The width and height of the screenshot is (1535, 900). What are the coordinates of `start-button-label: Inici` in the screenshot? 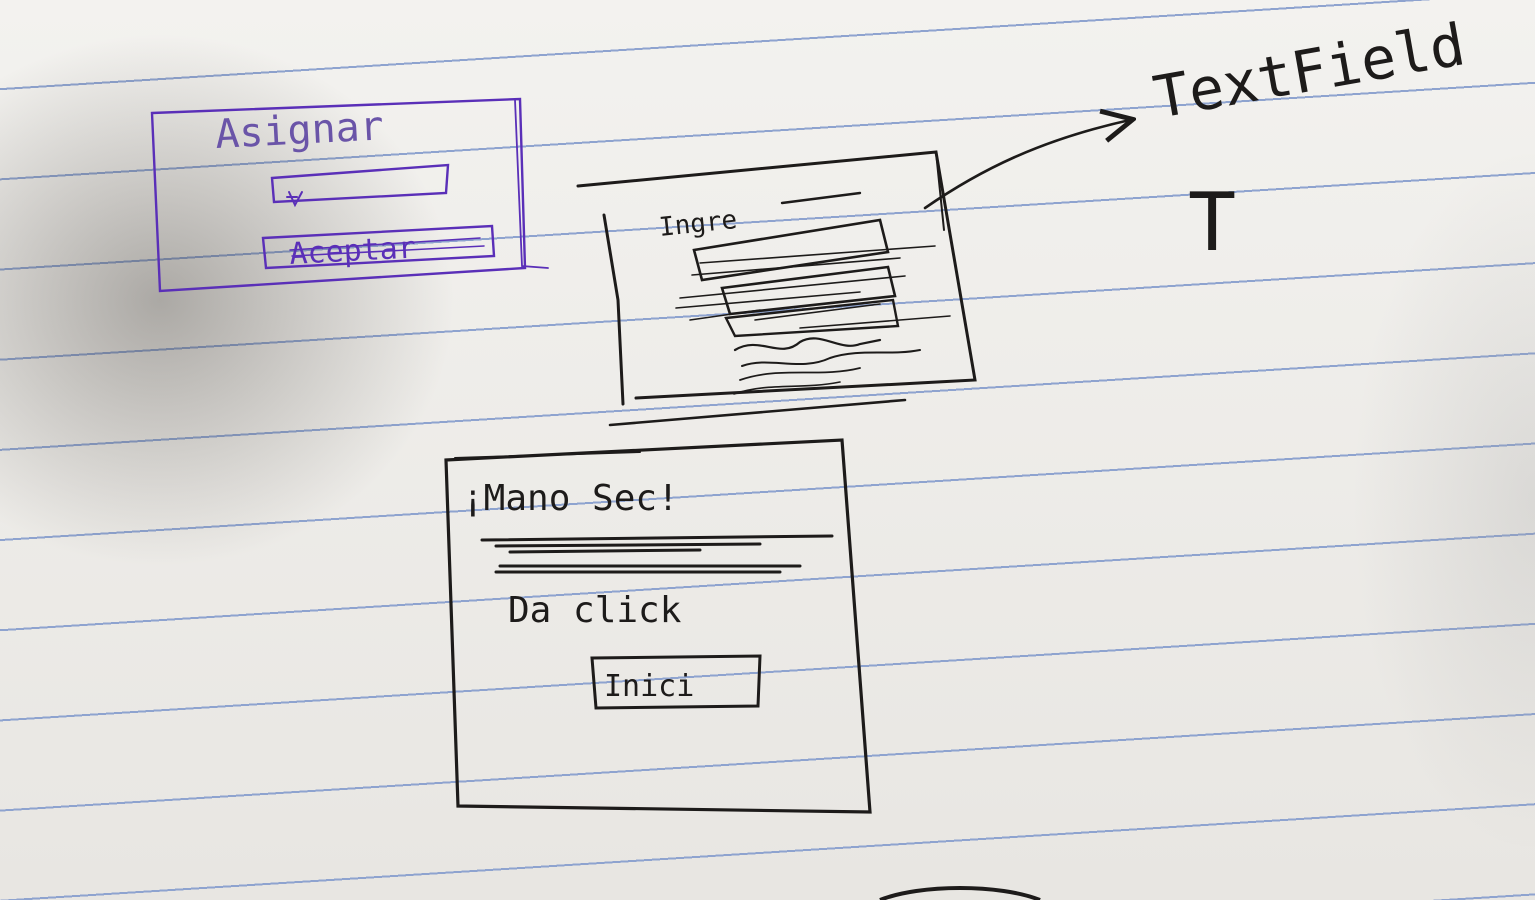 It's located at (649, 686).